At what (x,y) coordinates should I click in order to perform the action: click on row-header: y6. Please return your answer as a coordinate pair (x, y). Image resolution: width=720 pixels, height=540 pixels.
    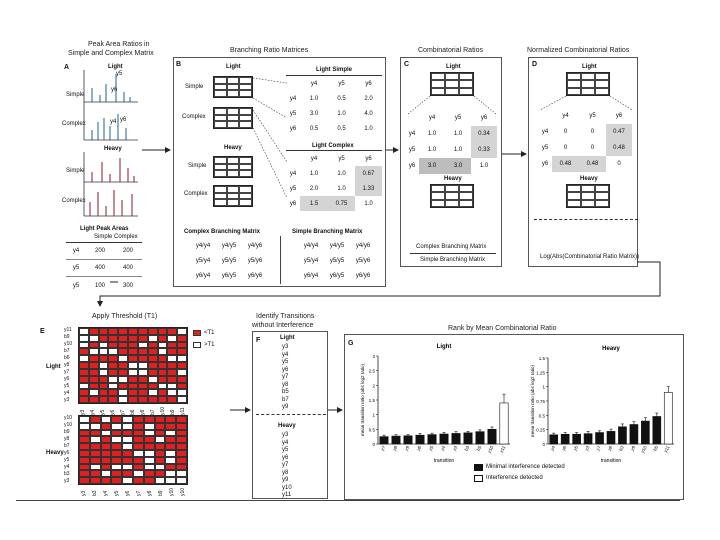
    Looking at the image, I should click on (412, 166).